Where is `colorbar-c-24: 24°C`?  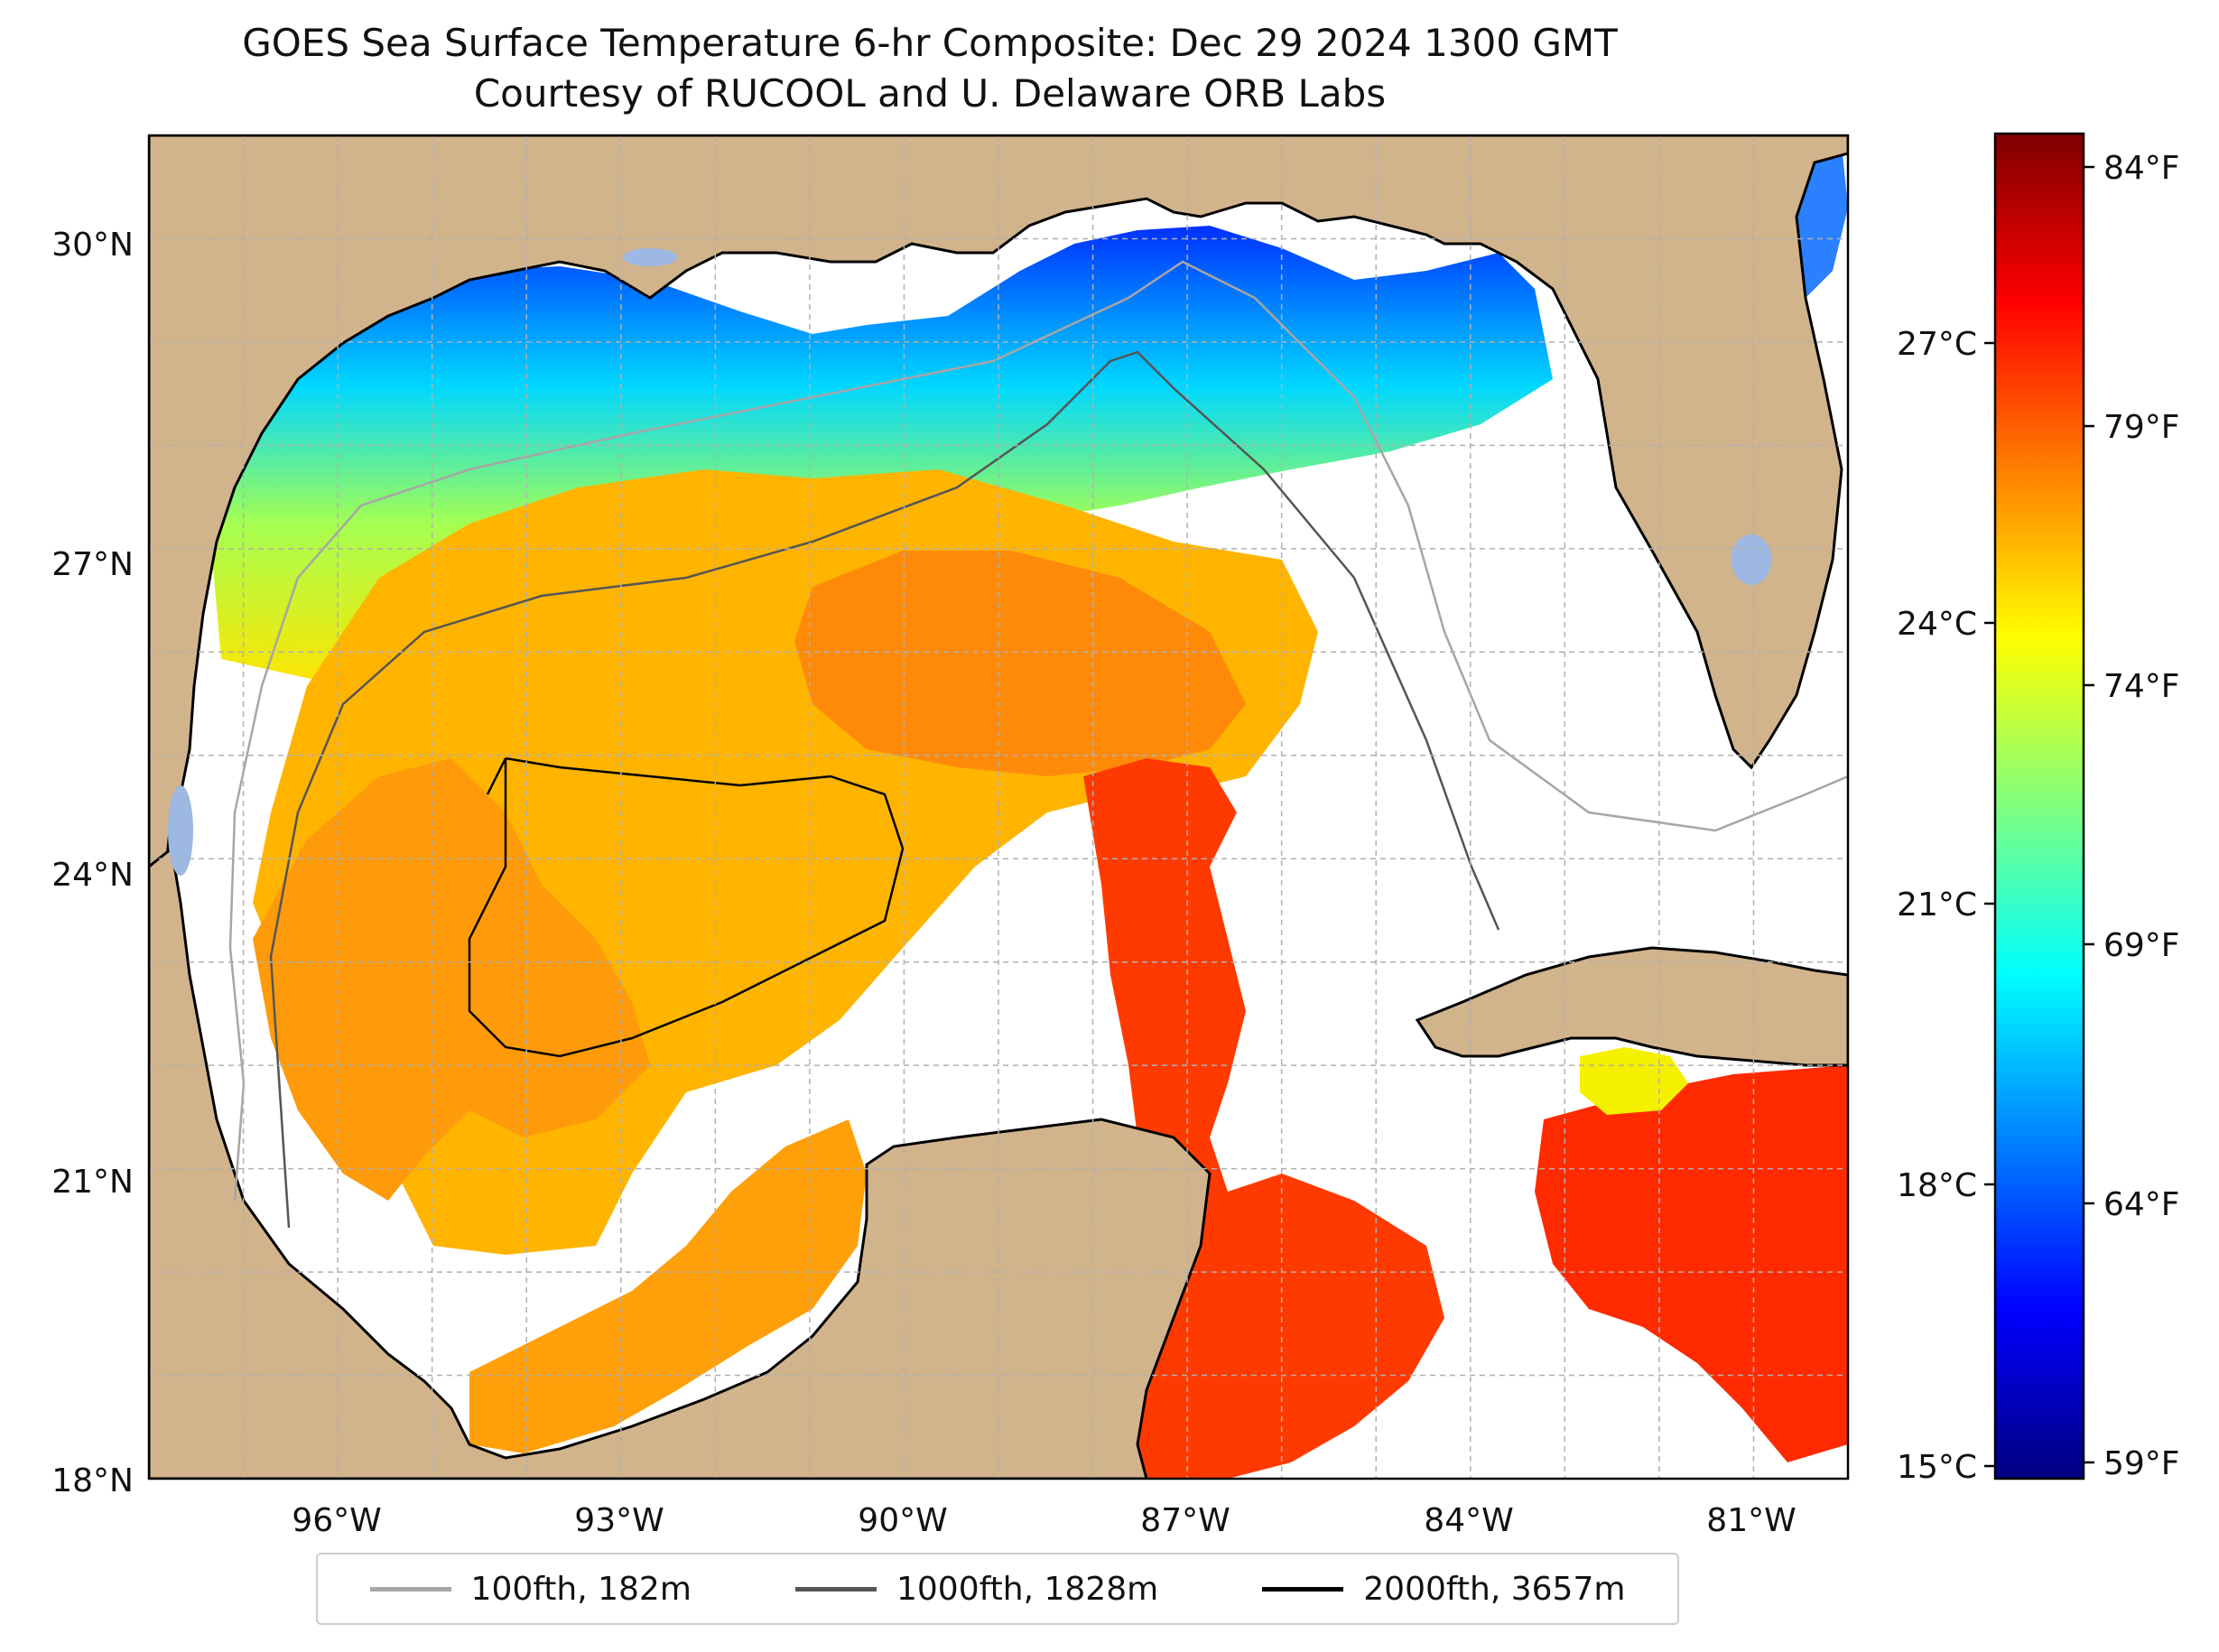 colorbar-c-24: 24°C is located at coordinates (1937, 624).